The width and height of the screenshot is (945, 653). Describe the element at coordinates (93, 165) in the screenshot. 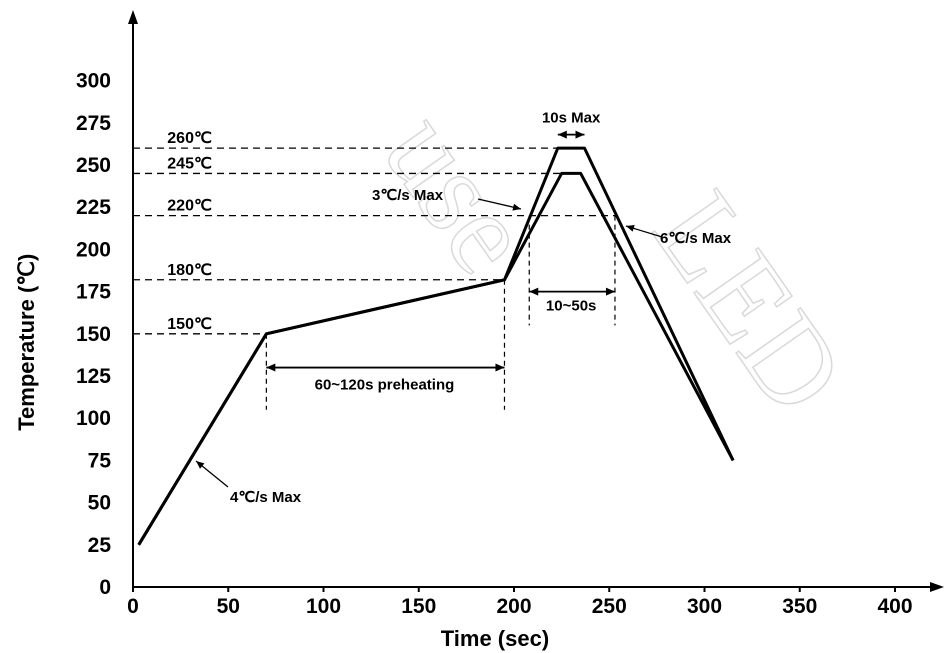

I see `y-tick-label: 250` at that location.